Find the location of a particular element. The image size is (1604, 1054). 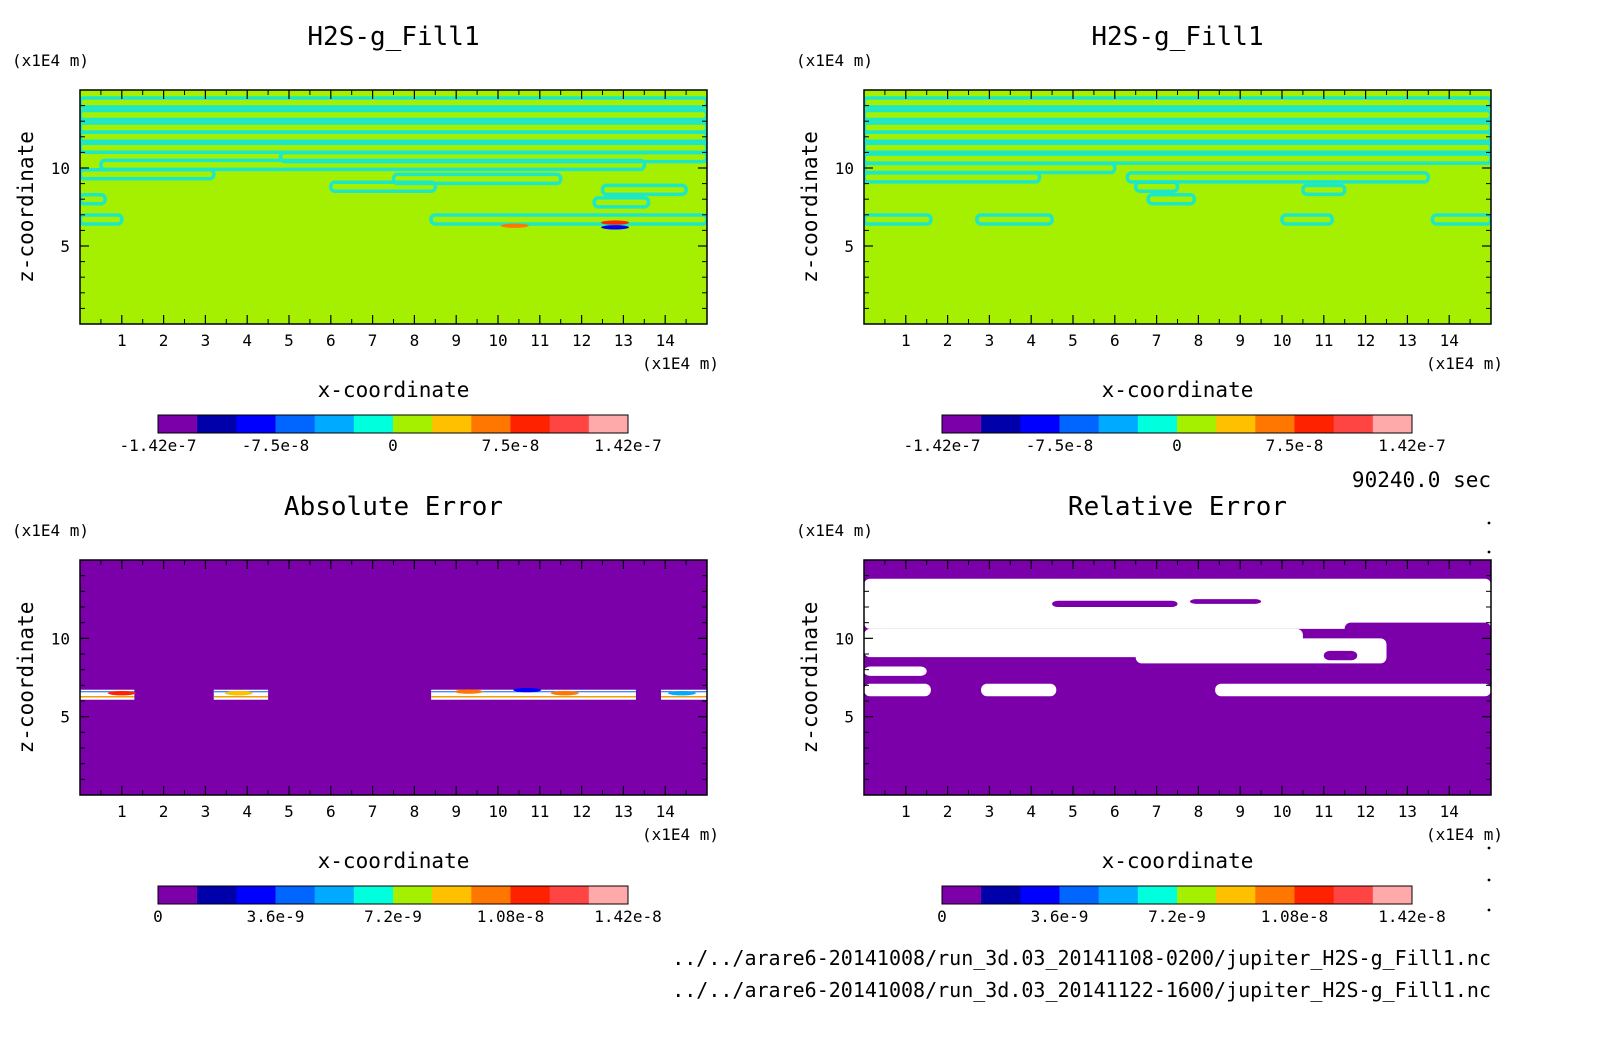

colorbar-label: 1.08e-8 is located at coordinates (510, 916).